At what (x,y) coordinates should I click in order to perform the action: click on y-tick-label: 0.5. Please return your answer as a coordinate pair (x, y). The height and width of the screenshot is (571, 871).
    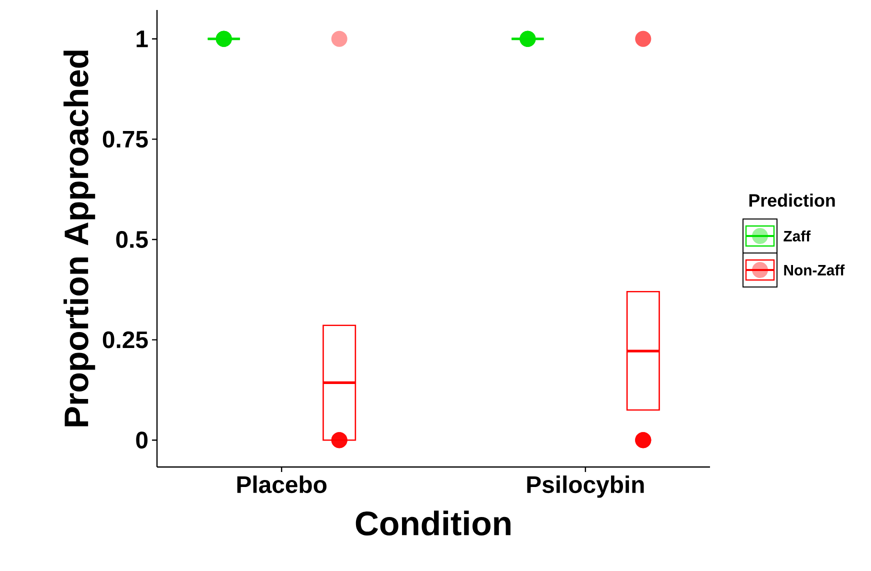
    Looking at the image, I should click on (132, 239).